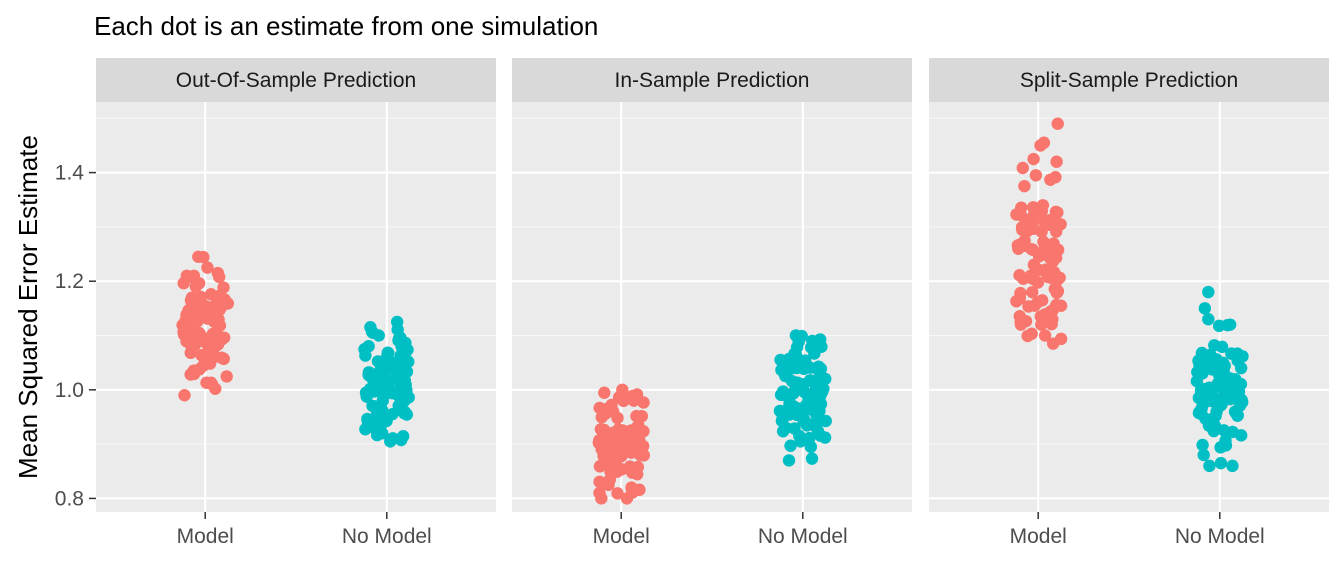 Image resolution: width=1344 pixels, height=576 pixels. I want to click on y-tick-label: 1.0, so click(69, 390).